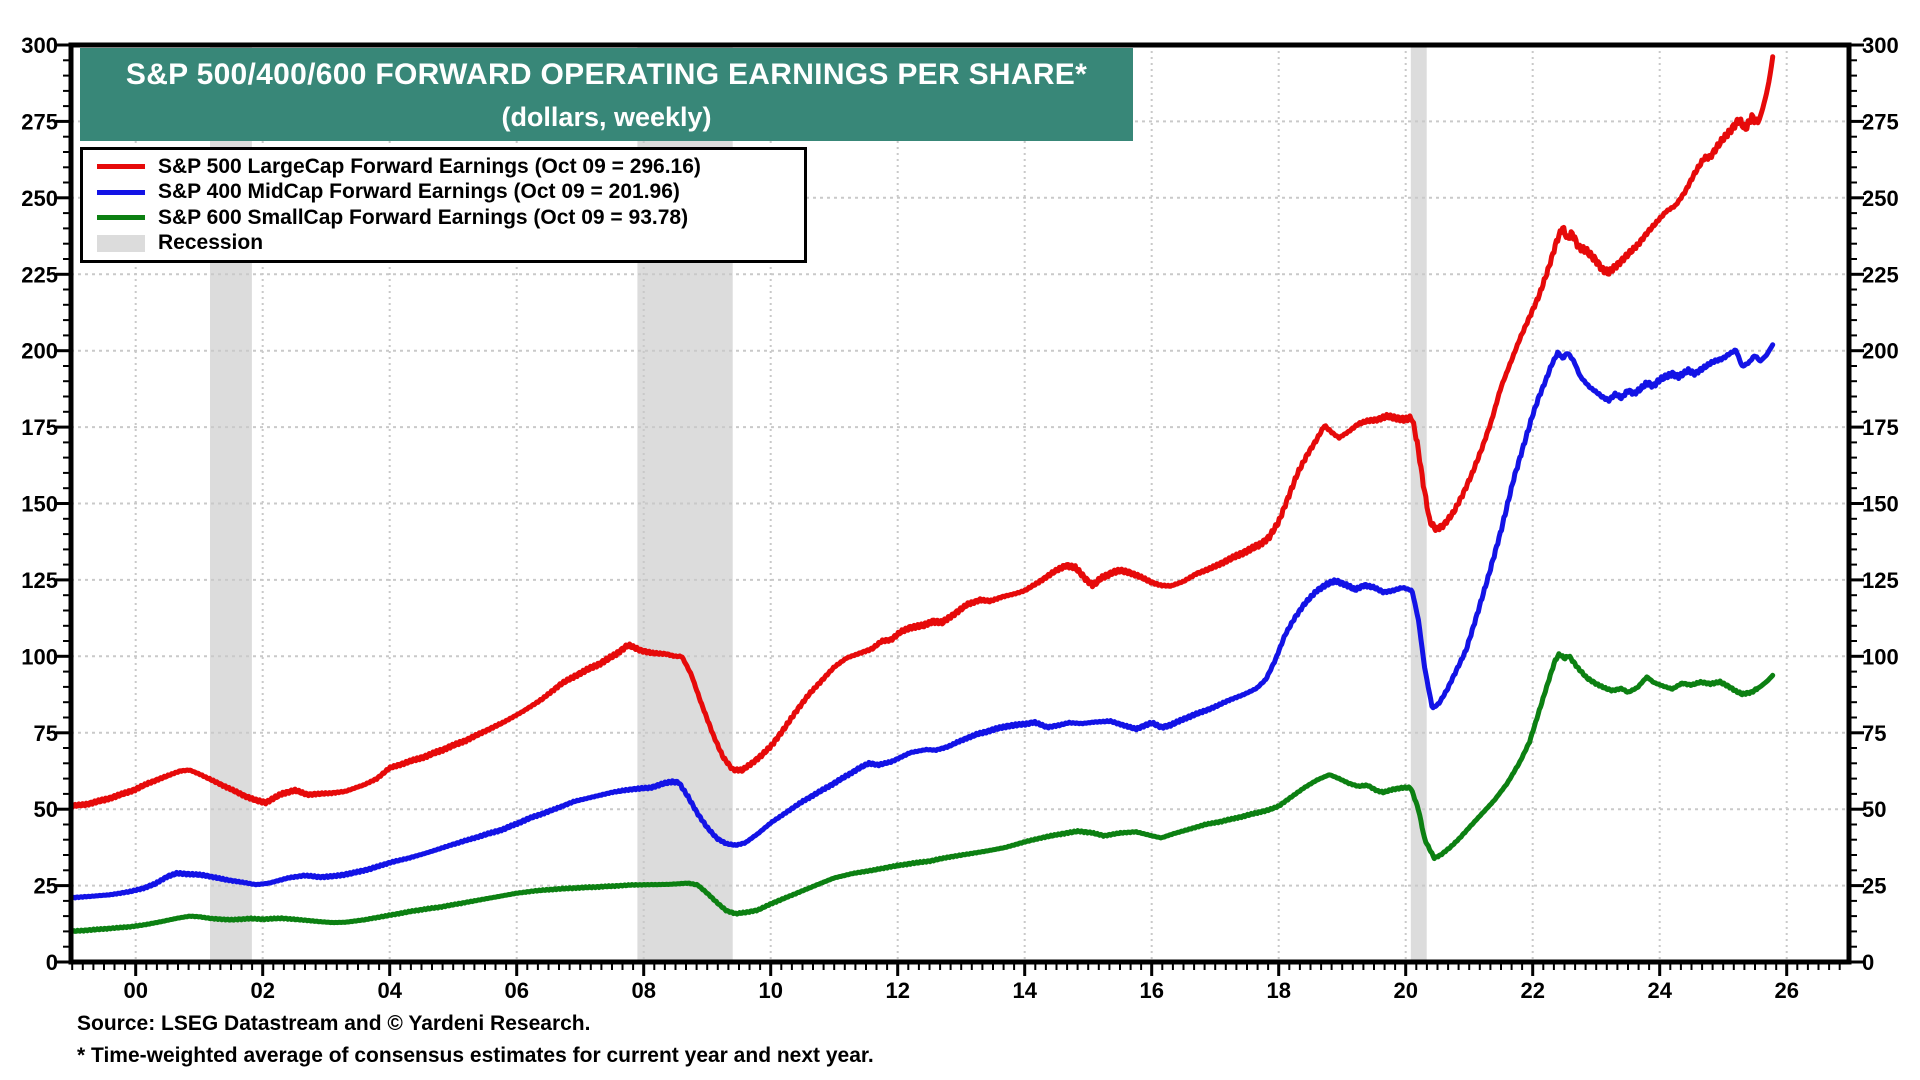  I want to click on x-axis-label: 22, so click(1532, 990).